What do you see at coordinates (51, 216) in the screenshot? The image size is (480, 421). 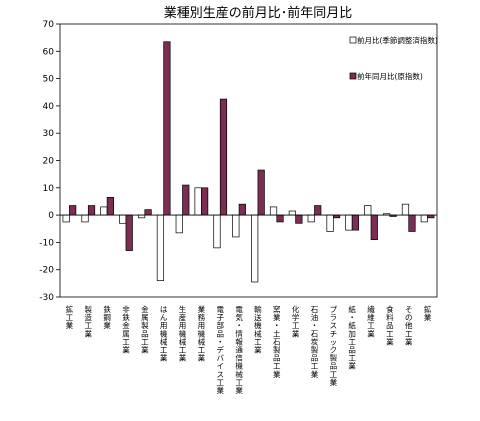 I see `y-tick-label: 0` at bounding box center [51, 216].